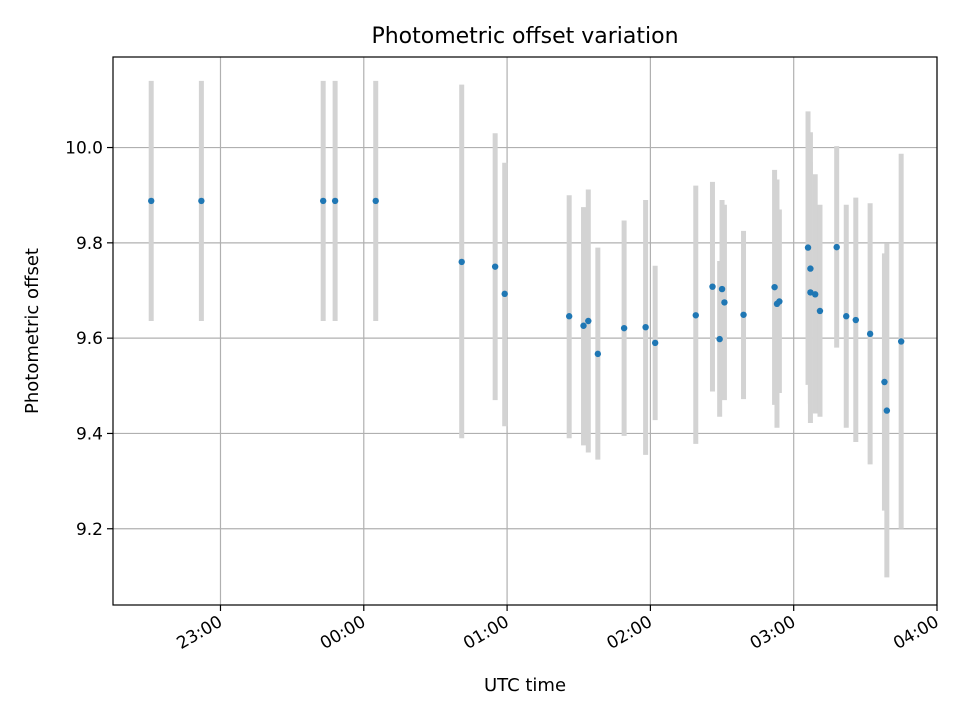 This screenshot has height=720, width=960. Describe the element at coordinates (32, 331) in the screenshot. I see `y-axis-label: Photometric offset` at that location.